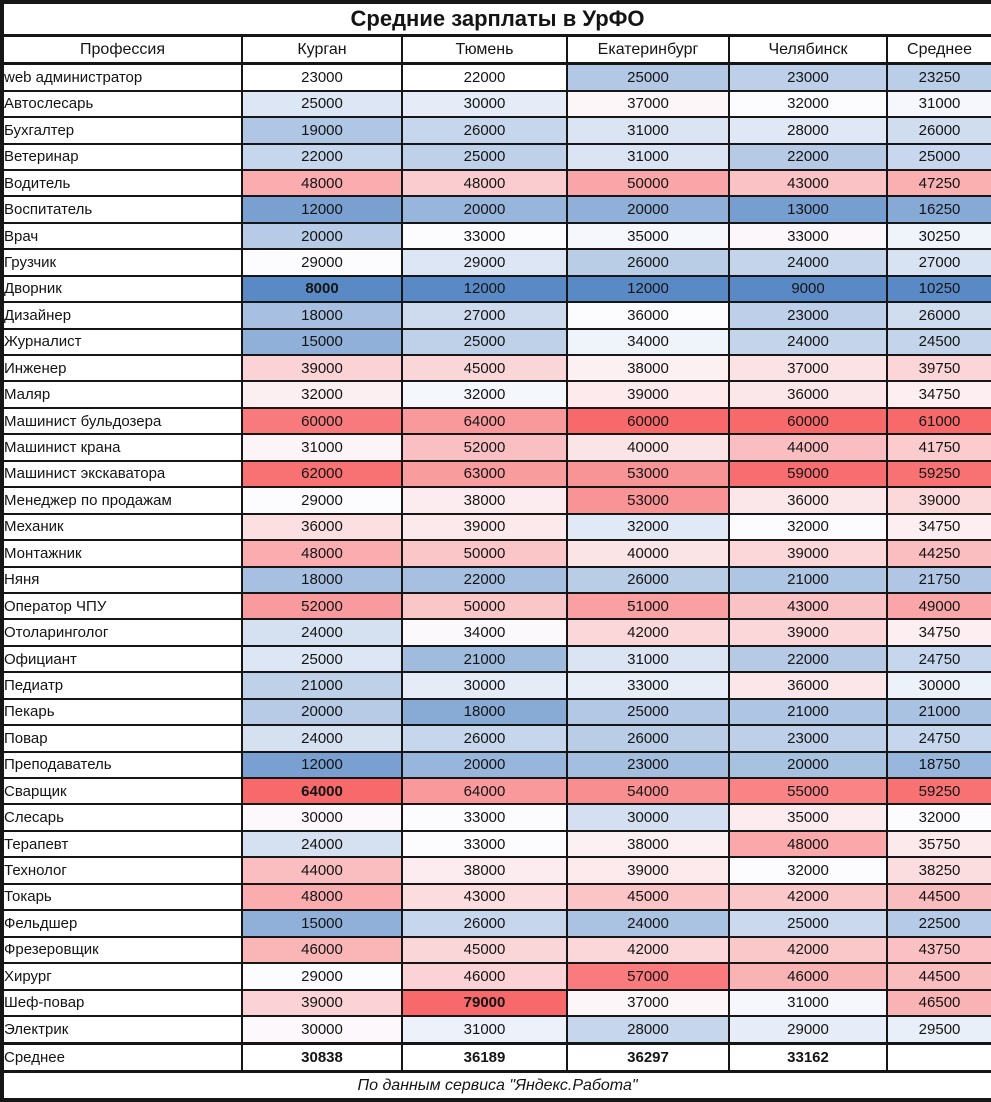  Describe the element at coordinates (484, 421) in the screenshot. I see `salary-value-cell: 64000` at that location.